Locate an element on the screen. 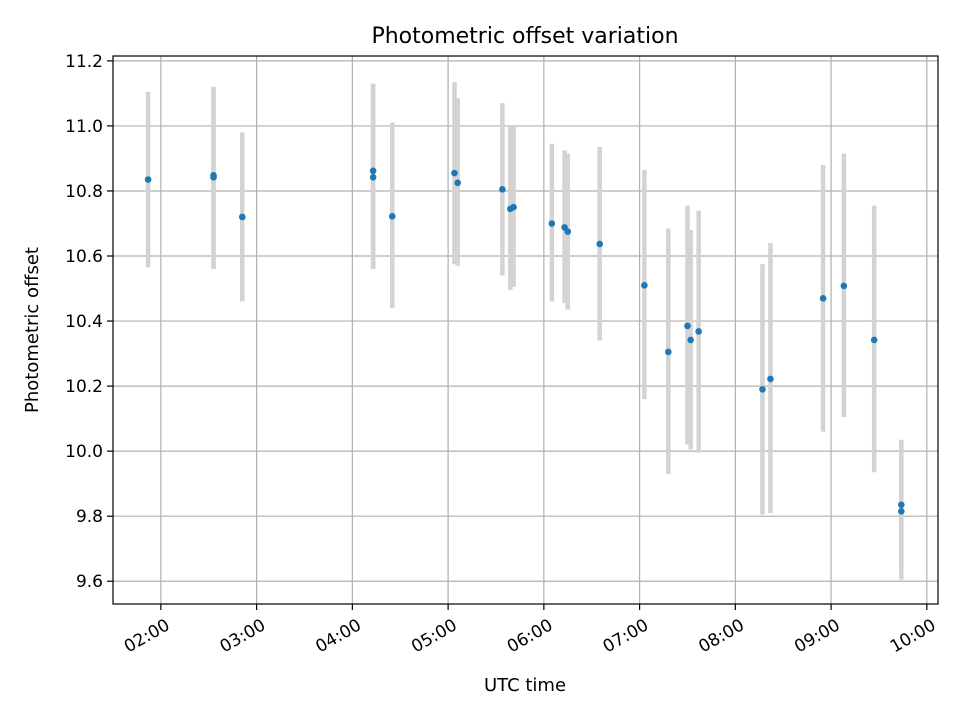 The height and width of the screenshot is (720, 960). x-tick-label: 08:00 is located at coordinates (721, 636).